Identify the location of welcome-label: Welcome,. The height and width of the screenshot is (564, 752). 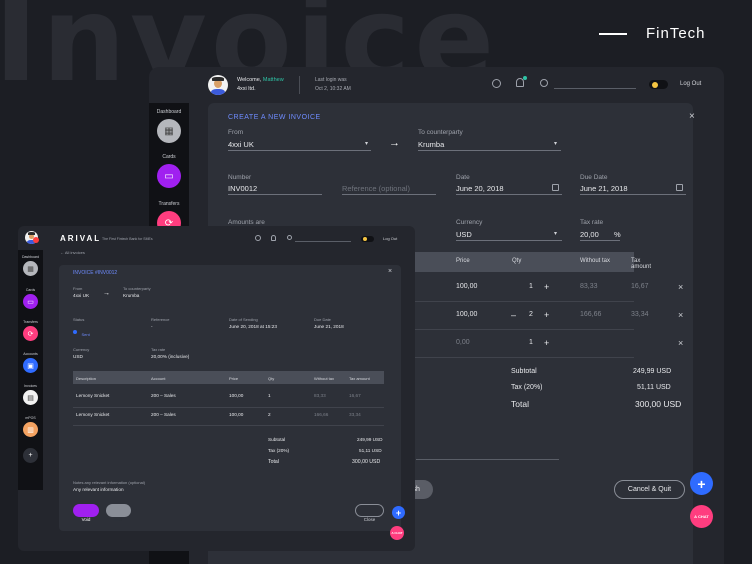
(249, 80).